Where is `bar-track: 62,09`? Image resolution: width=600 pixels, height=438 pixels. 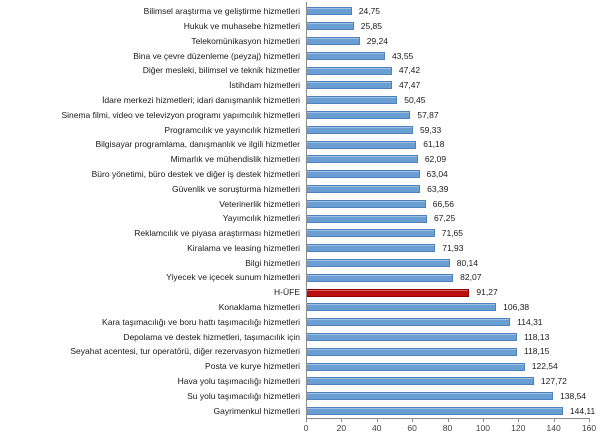
bar-track: 62,09 is located at coordinates (453, 159).